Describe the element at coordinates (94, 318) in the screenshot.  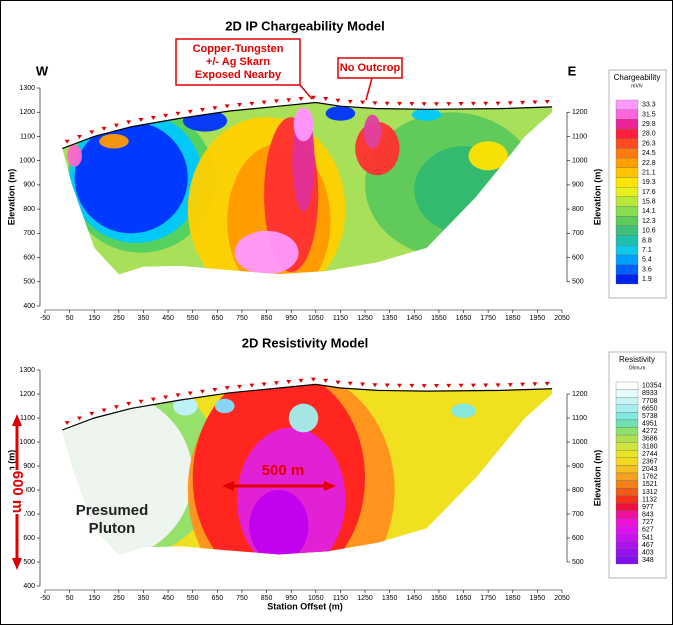
I see `x-tick-label: 150` at that location.